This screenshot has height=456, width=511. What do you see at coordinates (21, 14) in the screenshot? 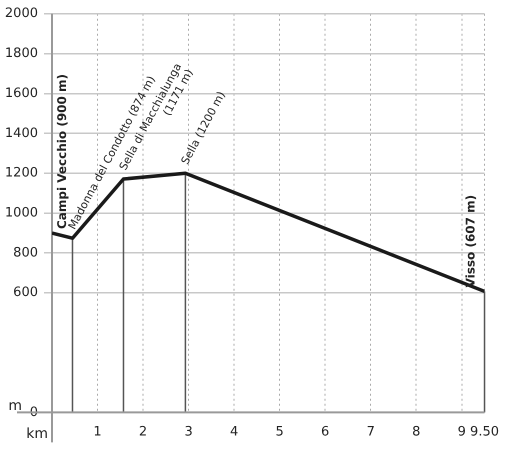
I see `y-tick-label: 2000` at bounding box center [21, 14].